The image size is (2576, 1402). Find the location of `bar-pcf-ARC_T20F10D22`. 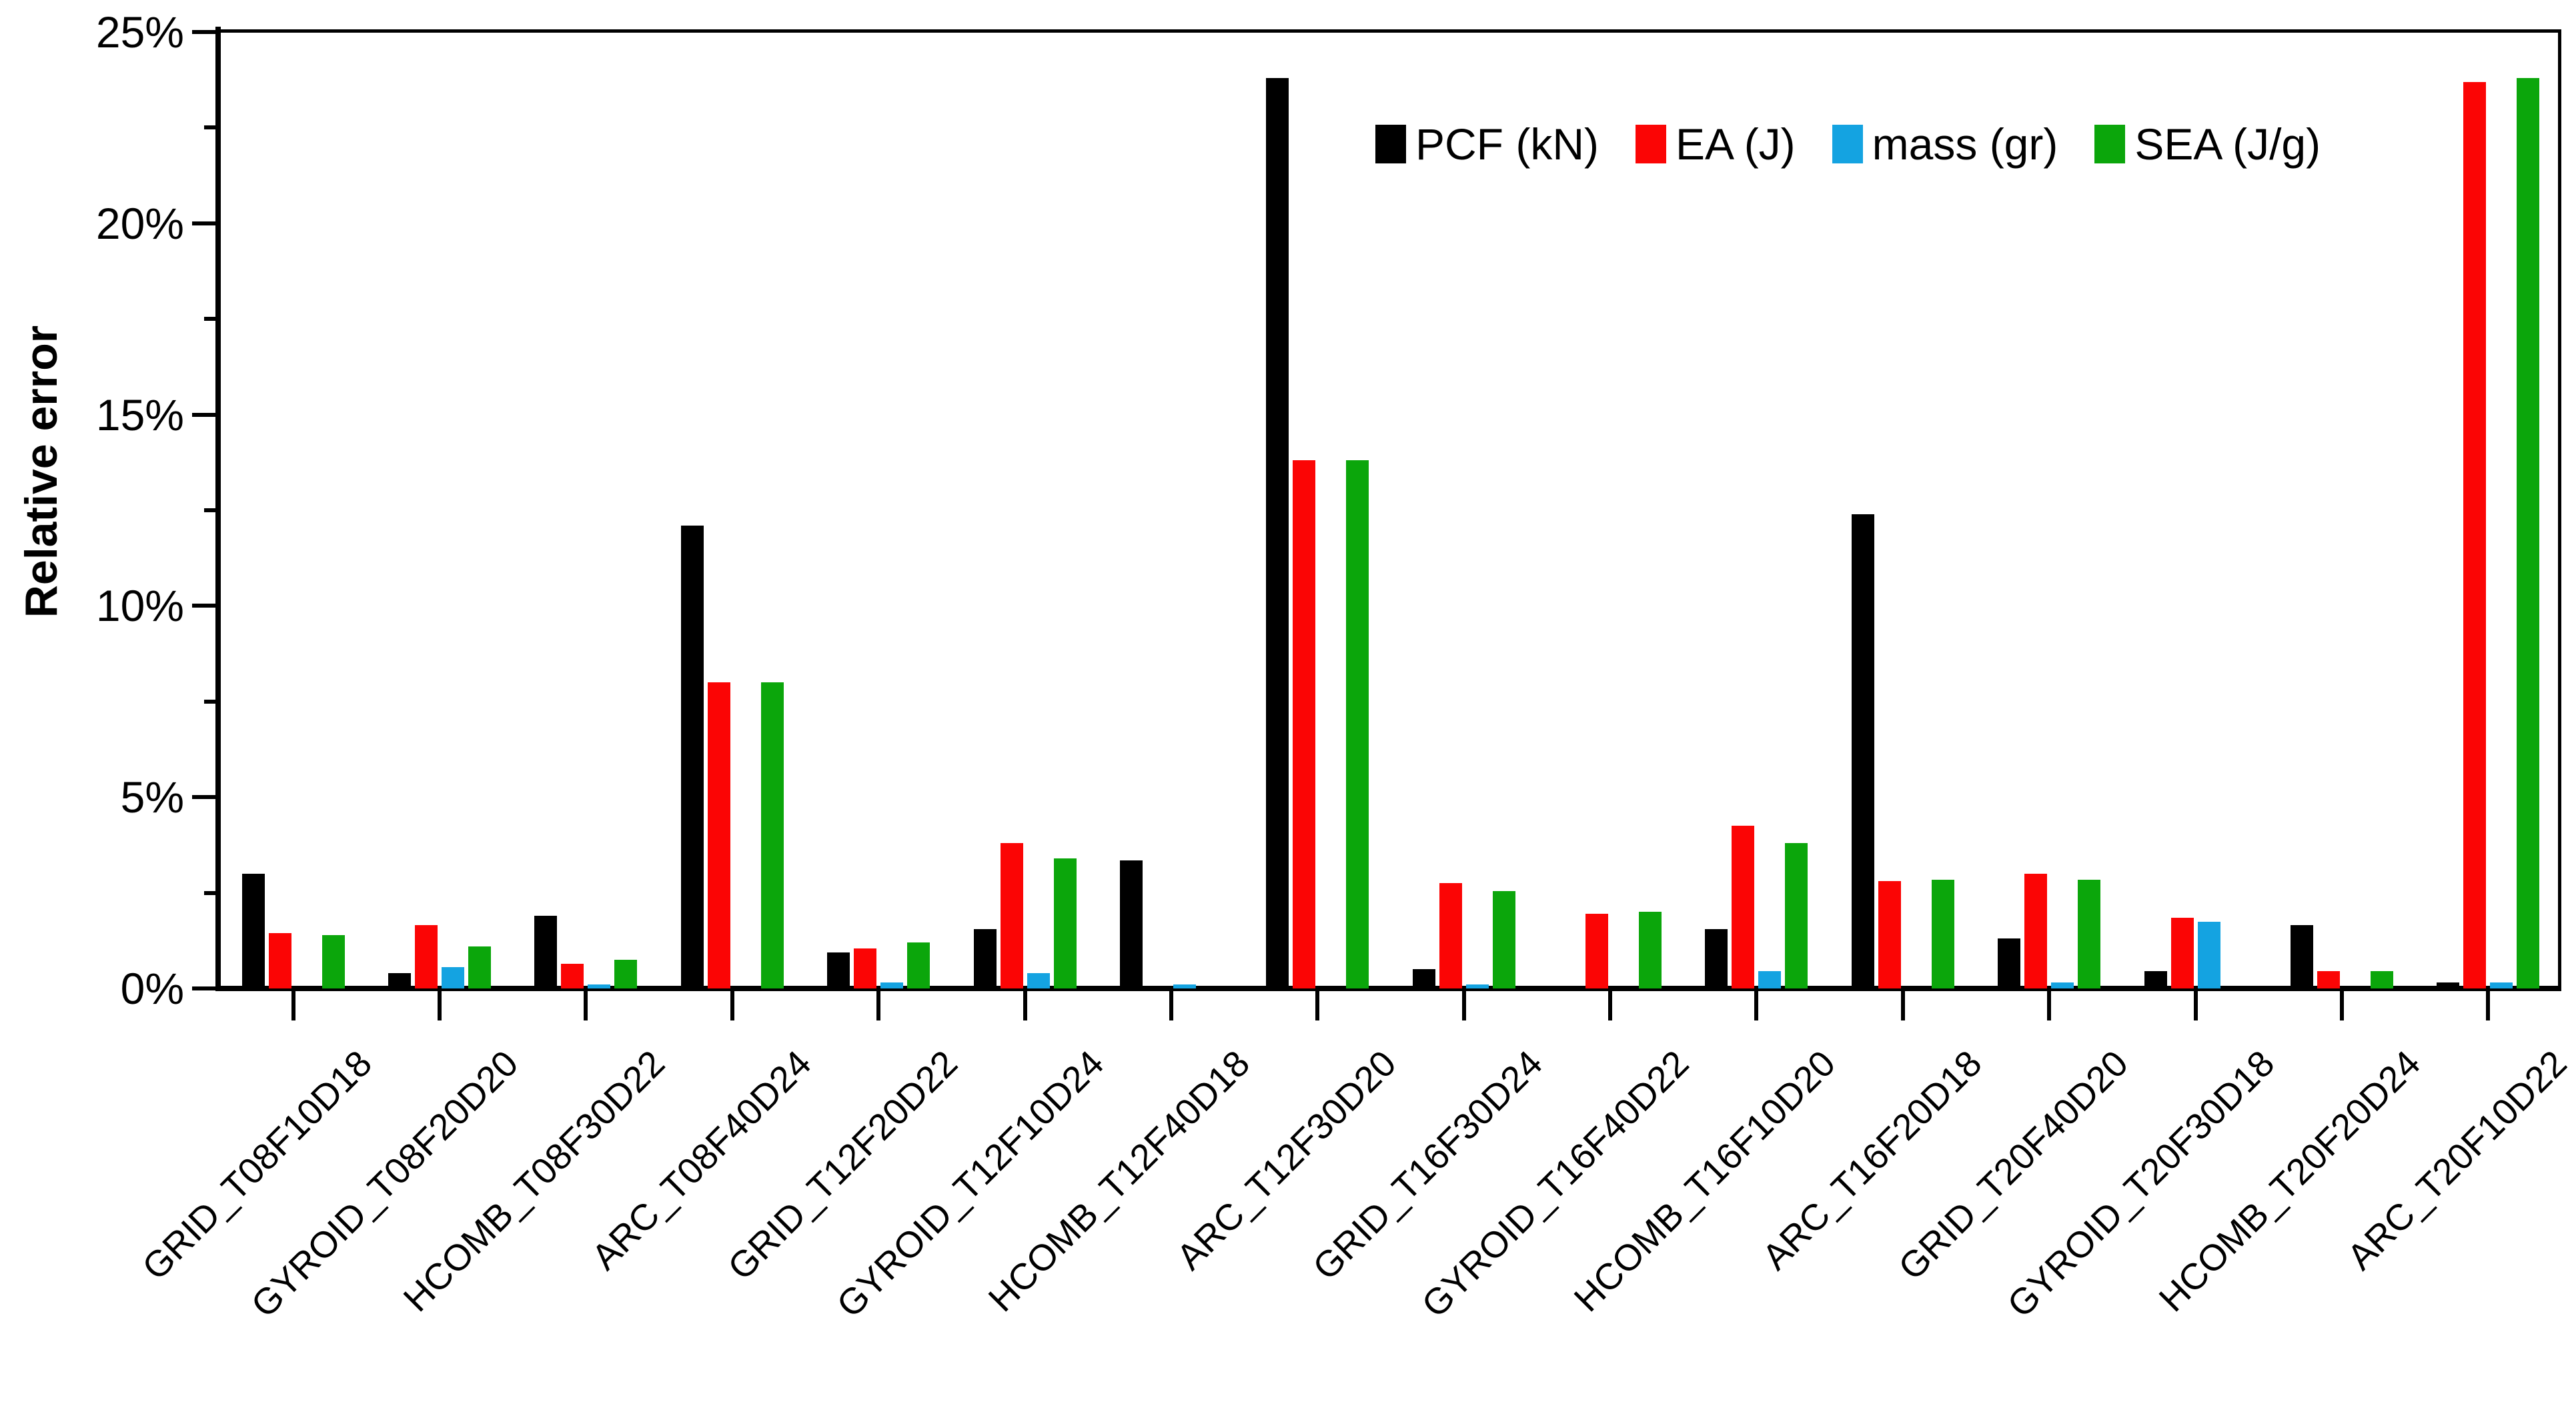

bar-pcf-ARC_T20F10D22 is located at coordinates (2448, 985).